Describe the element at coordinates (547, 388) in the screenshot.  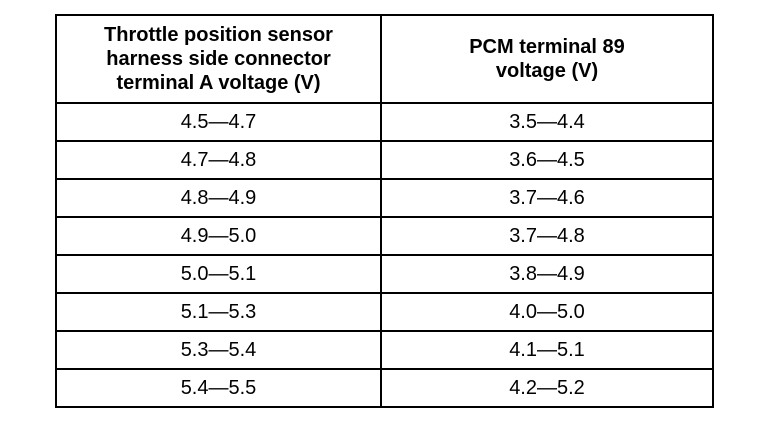
I see `pcm-voltage-cell: 4.2—5.2` at that location.